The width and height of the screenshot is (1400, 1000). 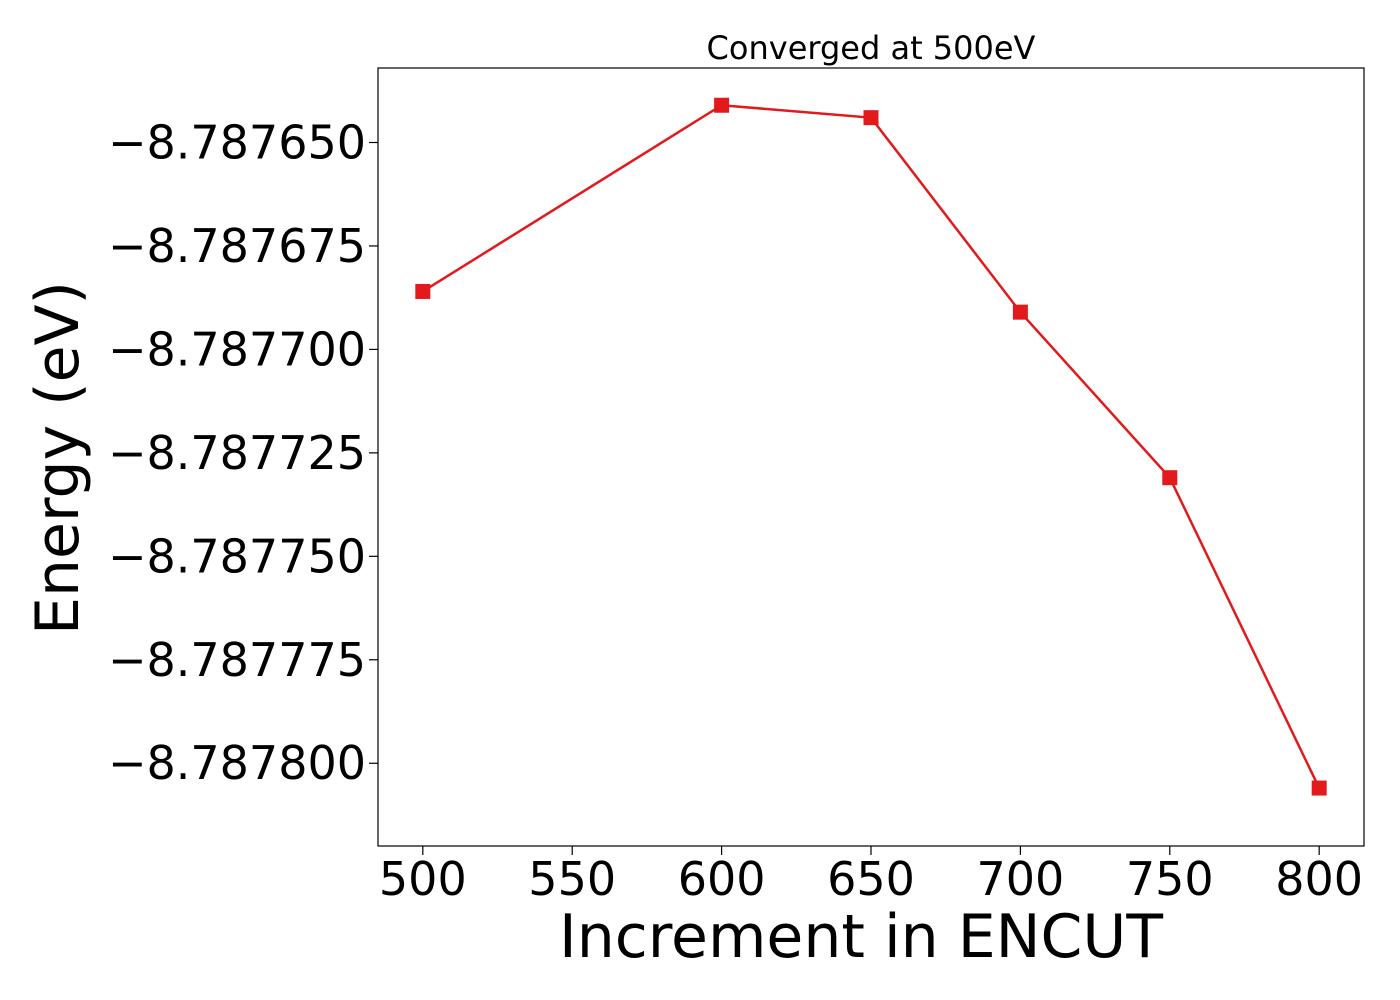 What do you see at coordinates (1319, 879) in the screenshot?
I see `x-tick-label: 800` at bounding box center [1319, 879].